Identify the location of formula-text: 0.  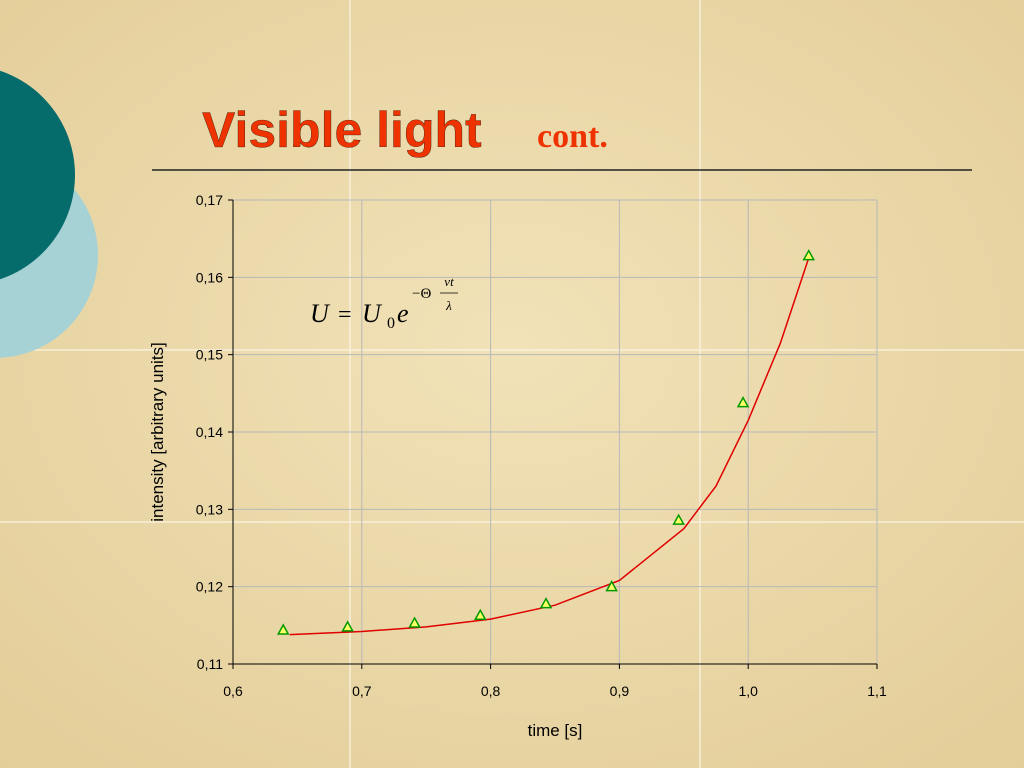
(391, 323).